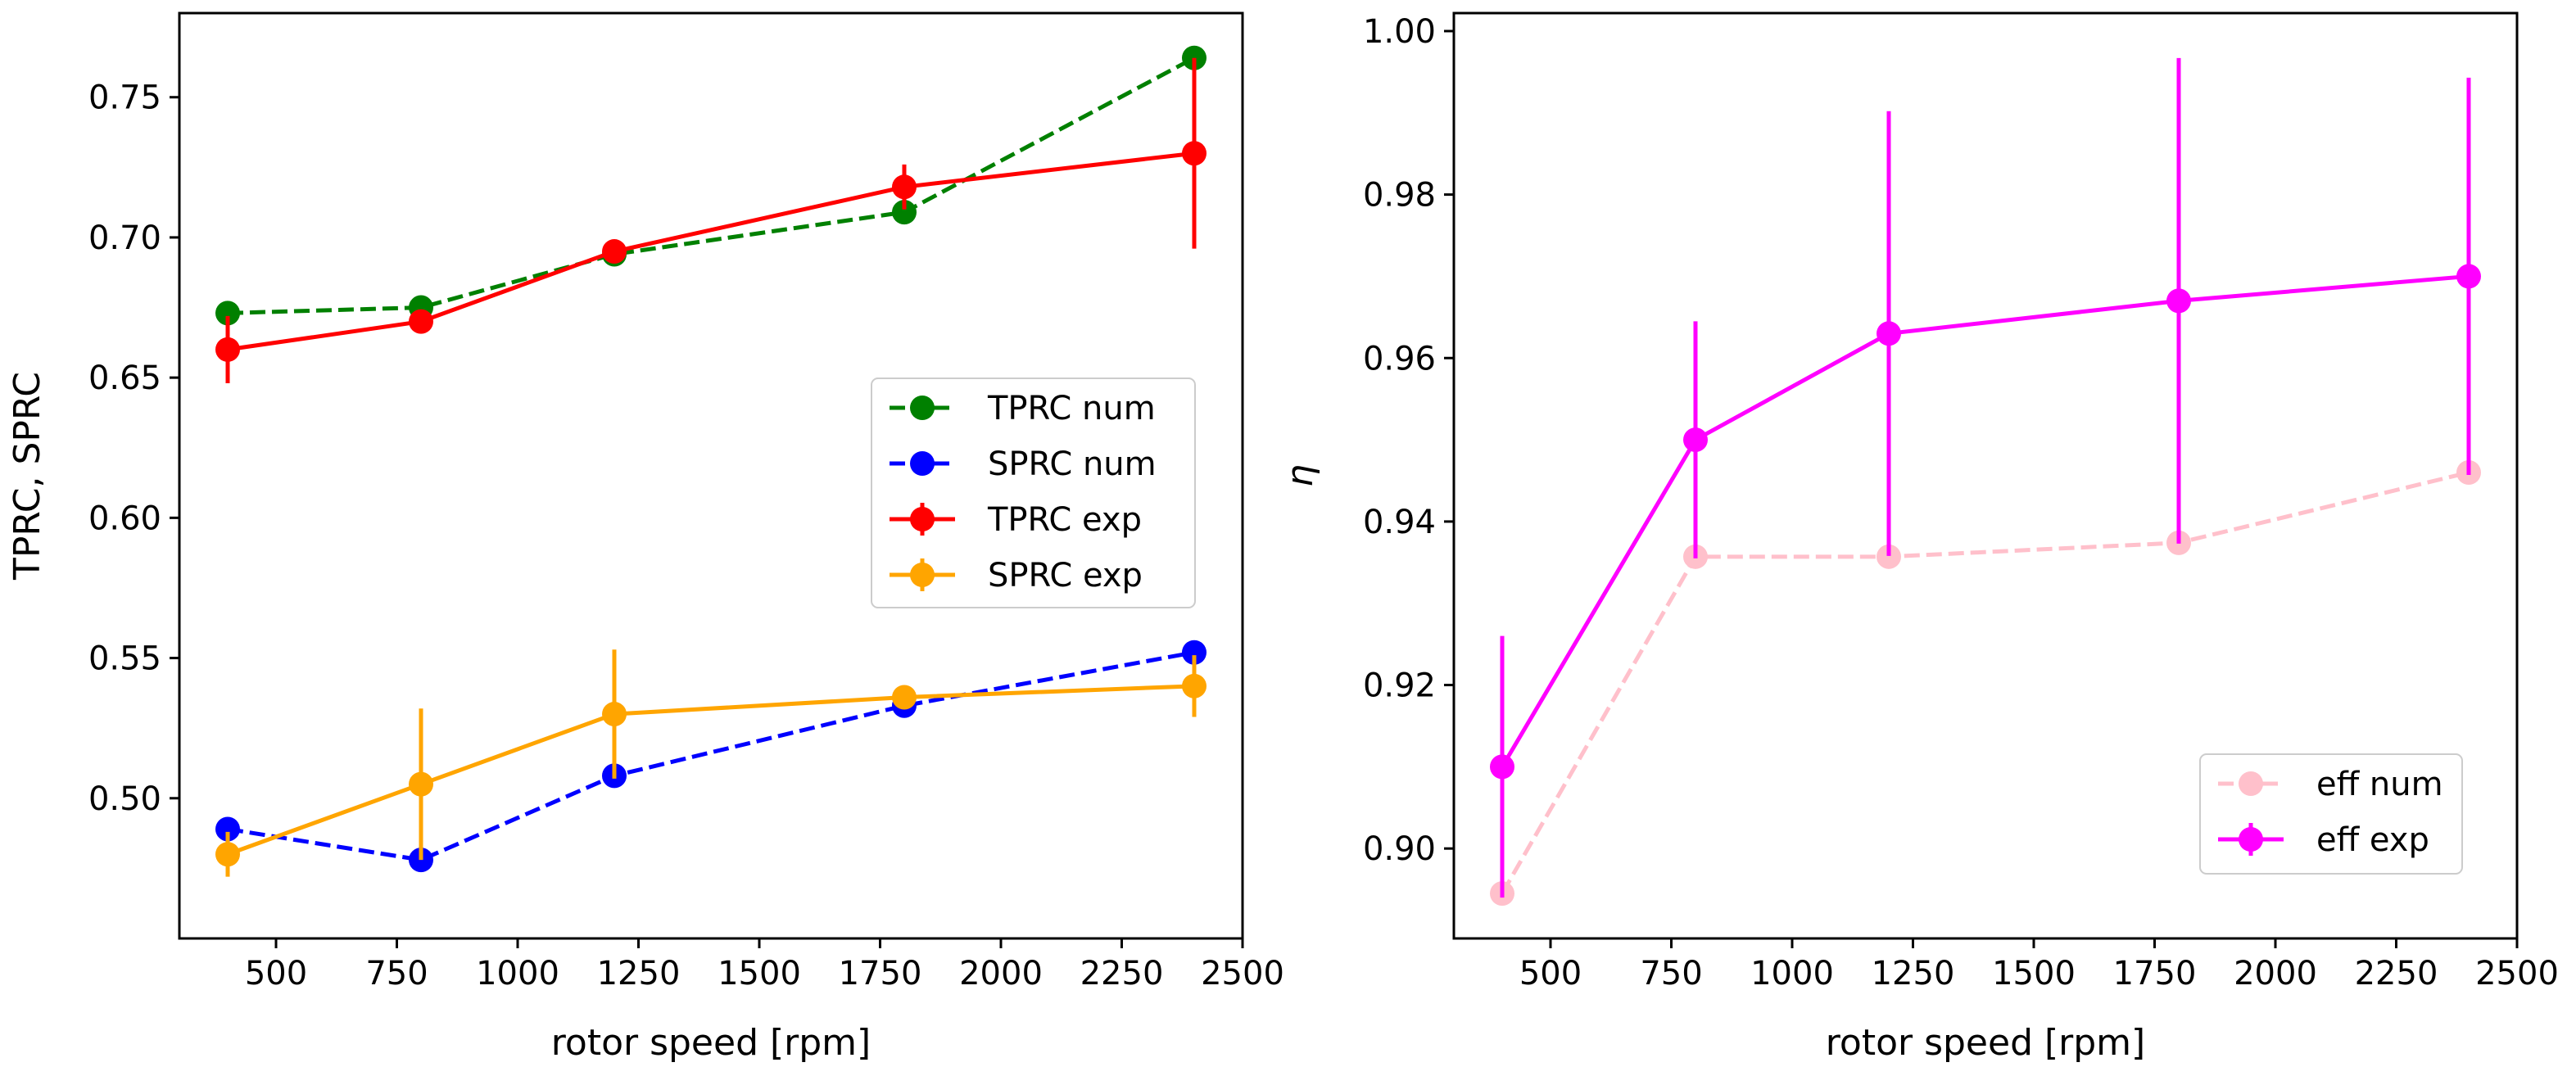 This screenshot has width=2576, height=1076. I want to click on left-x-tick-label: 2500, so click(1242, 974).